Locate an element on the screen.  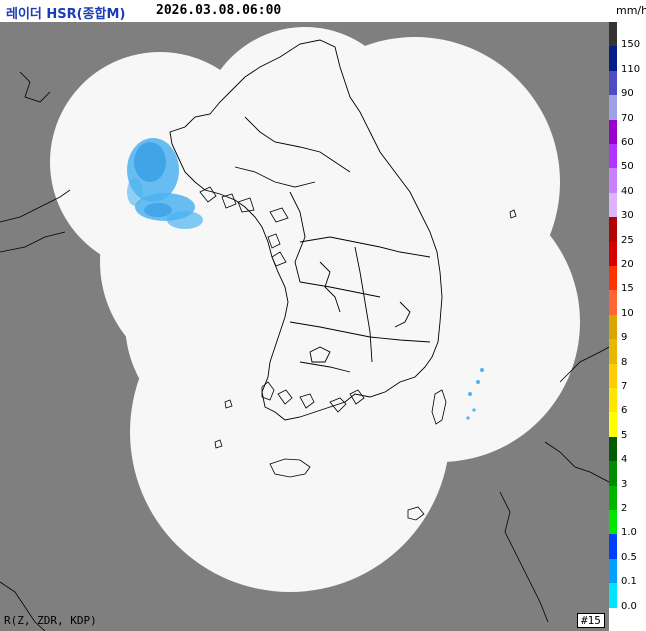
legend-unit-label: mm/h is located at coordinates (631, 10).